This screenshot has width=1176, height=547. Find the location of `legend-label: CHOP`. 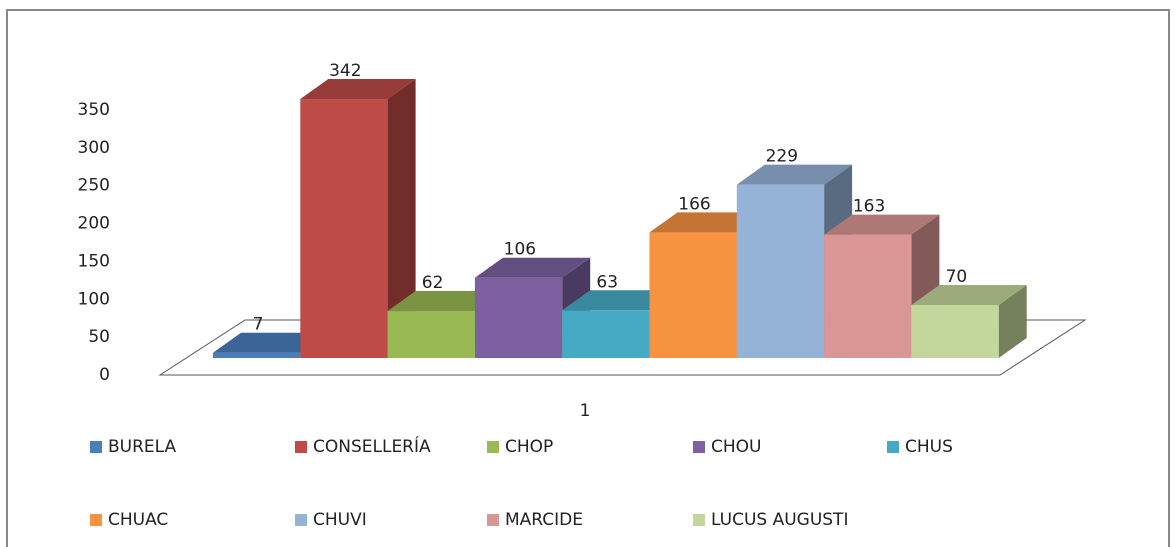

legend-label: CHOP is located at coordinates (529, 447).